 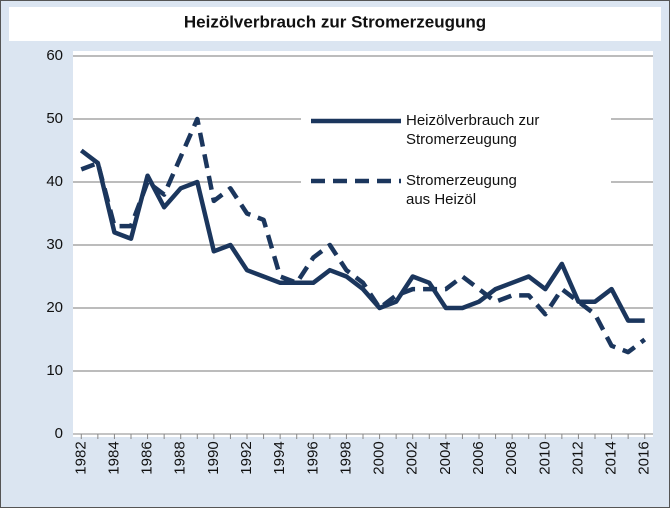 What do you see at coordinates (478, 457) in the screenshot?
I see `x-tick-label: 2006` at bounding box center [478, 457].